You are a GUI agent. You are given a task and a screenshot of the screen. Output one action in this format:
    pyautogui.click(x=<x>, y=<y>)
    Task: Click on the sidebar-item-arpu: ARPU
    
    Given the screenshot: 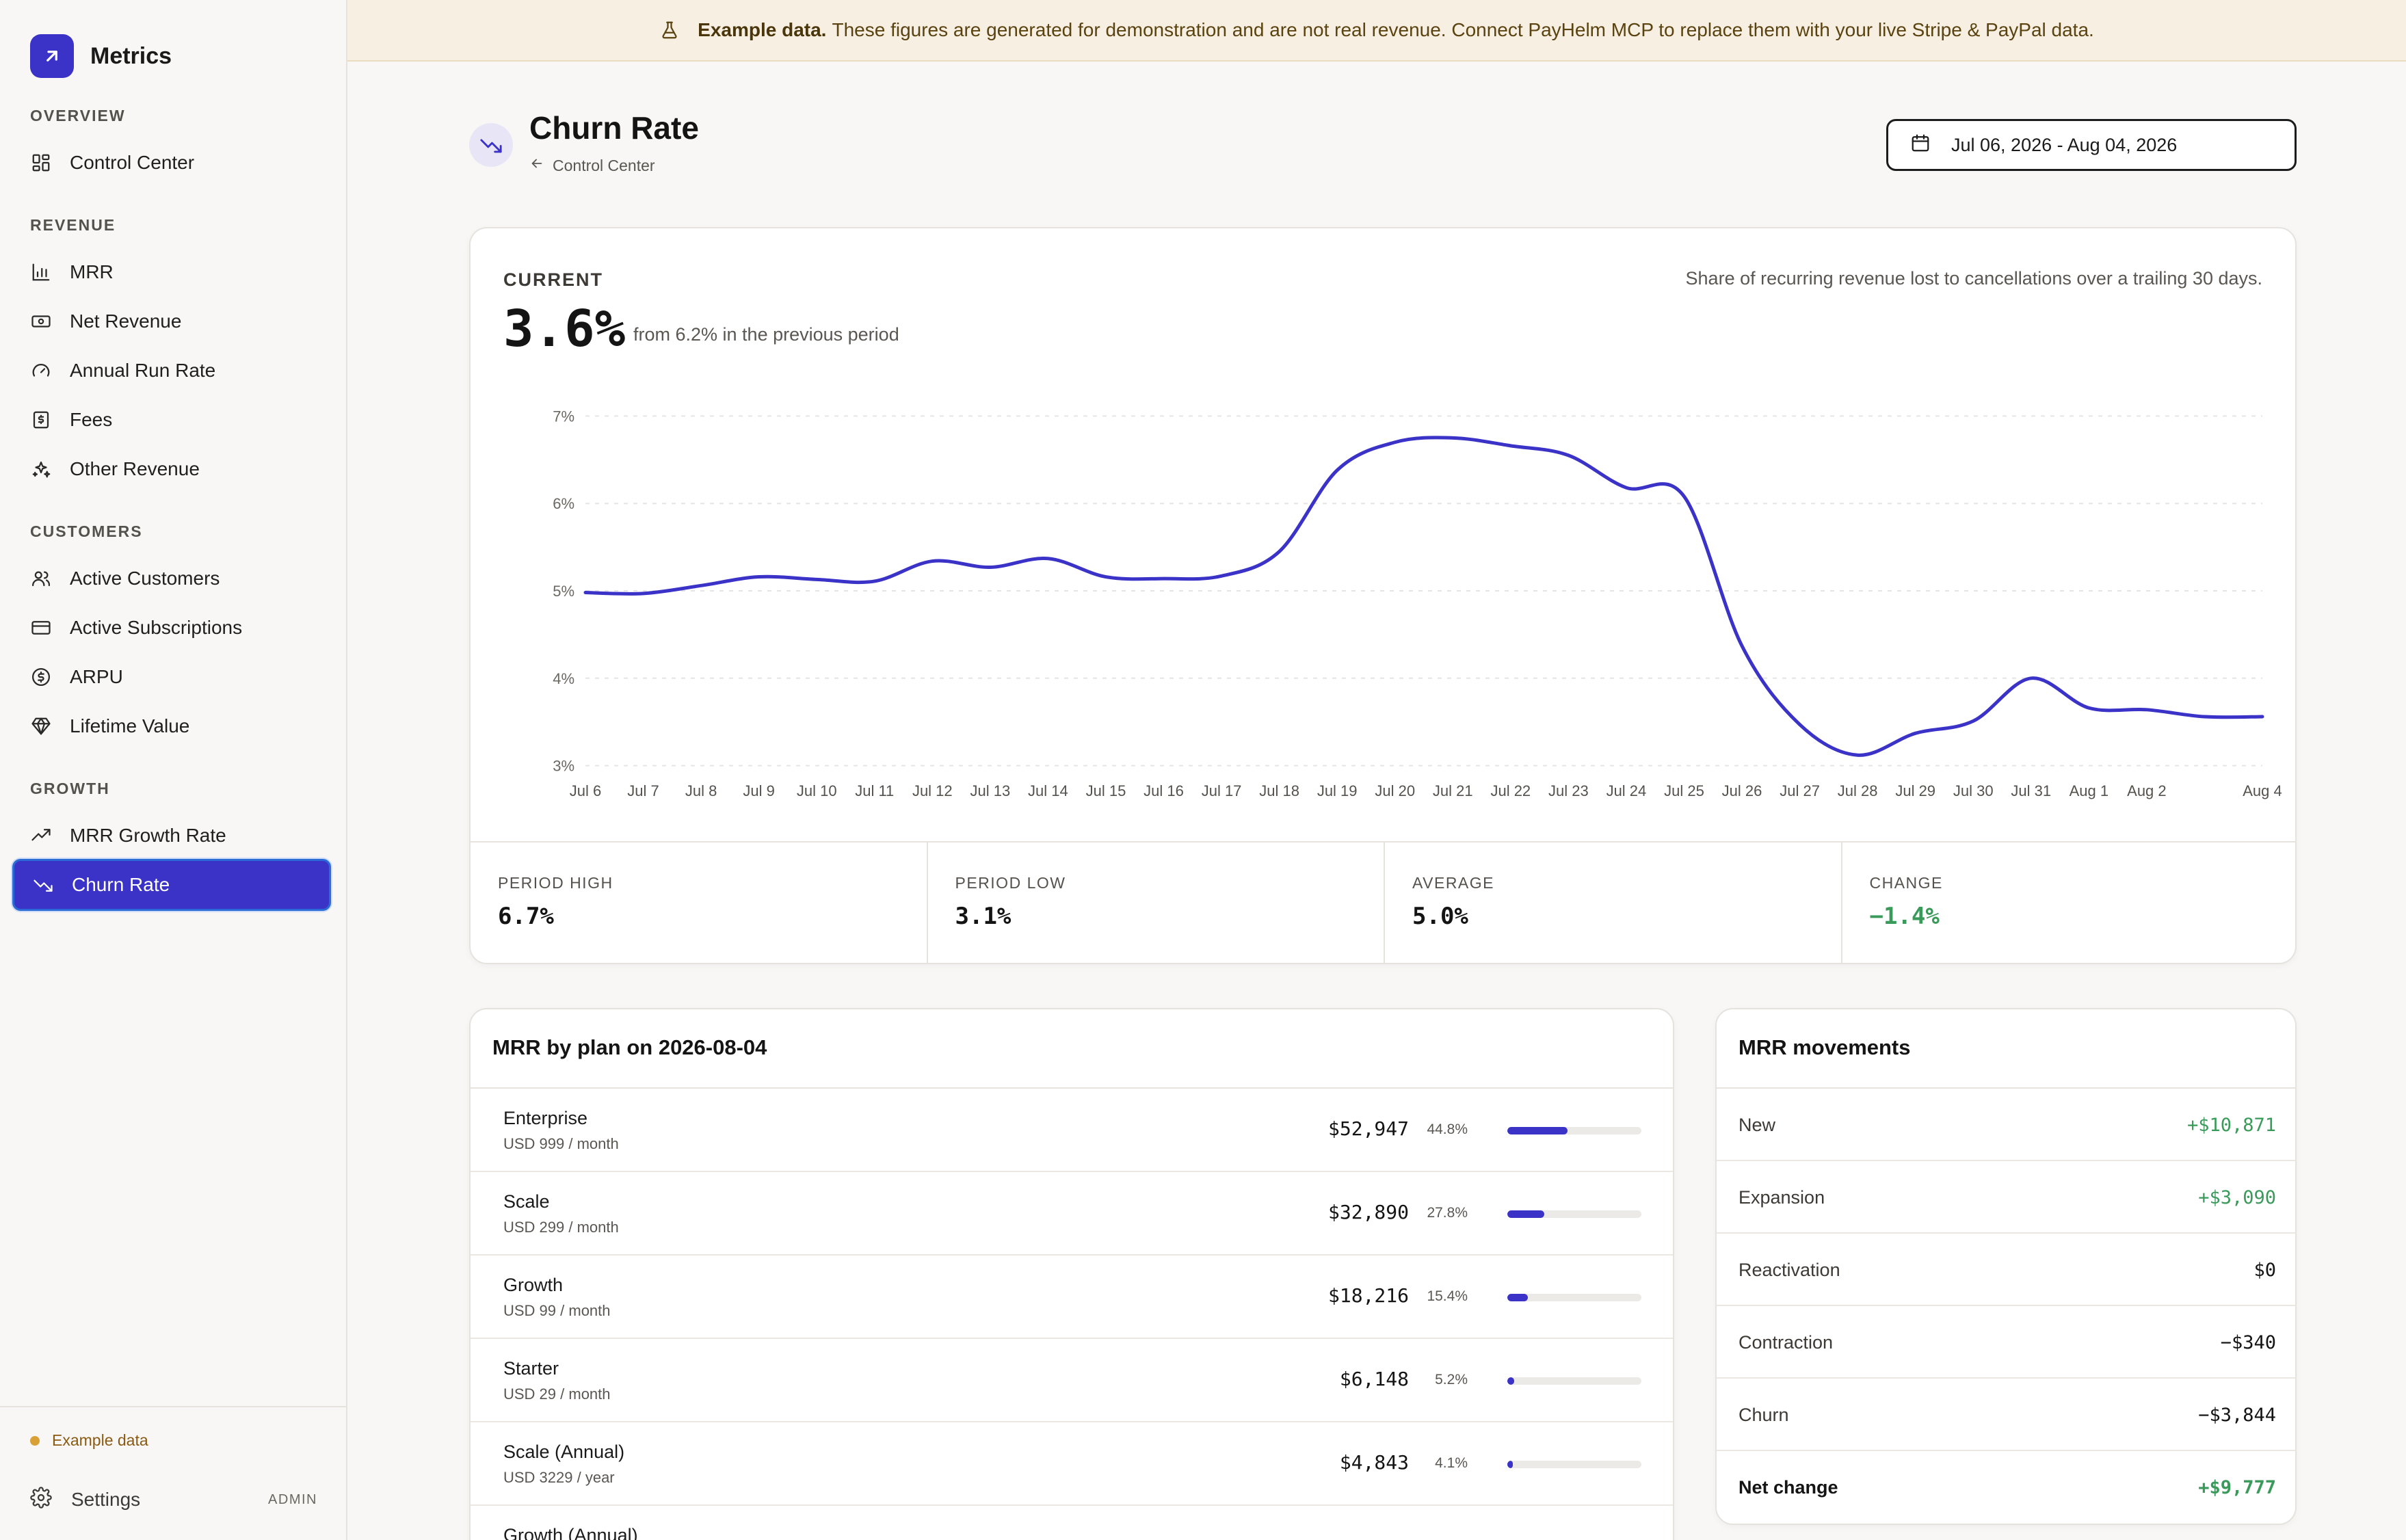 What is the action you would take?
    pyautogui.click(x=171, y=677)
    